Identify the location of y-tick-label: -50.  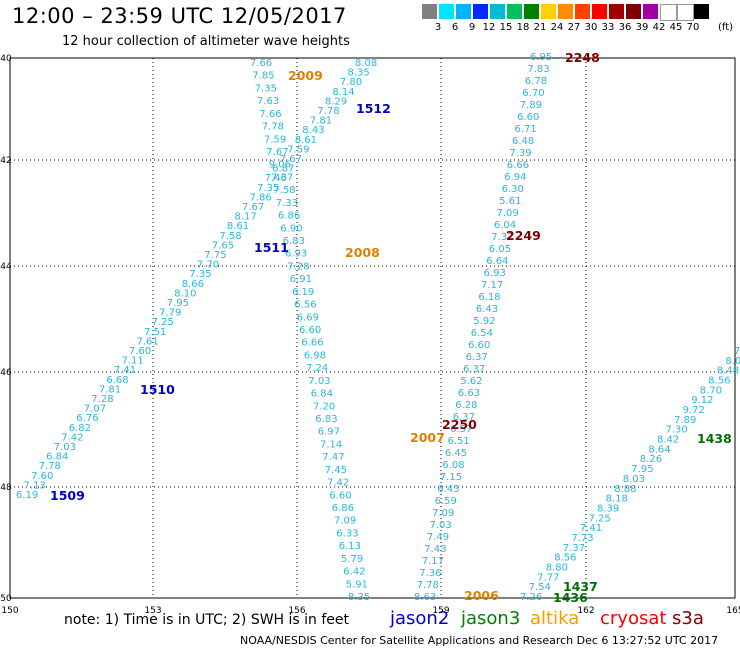
(6, 599).